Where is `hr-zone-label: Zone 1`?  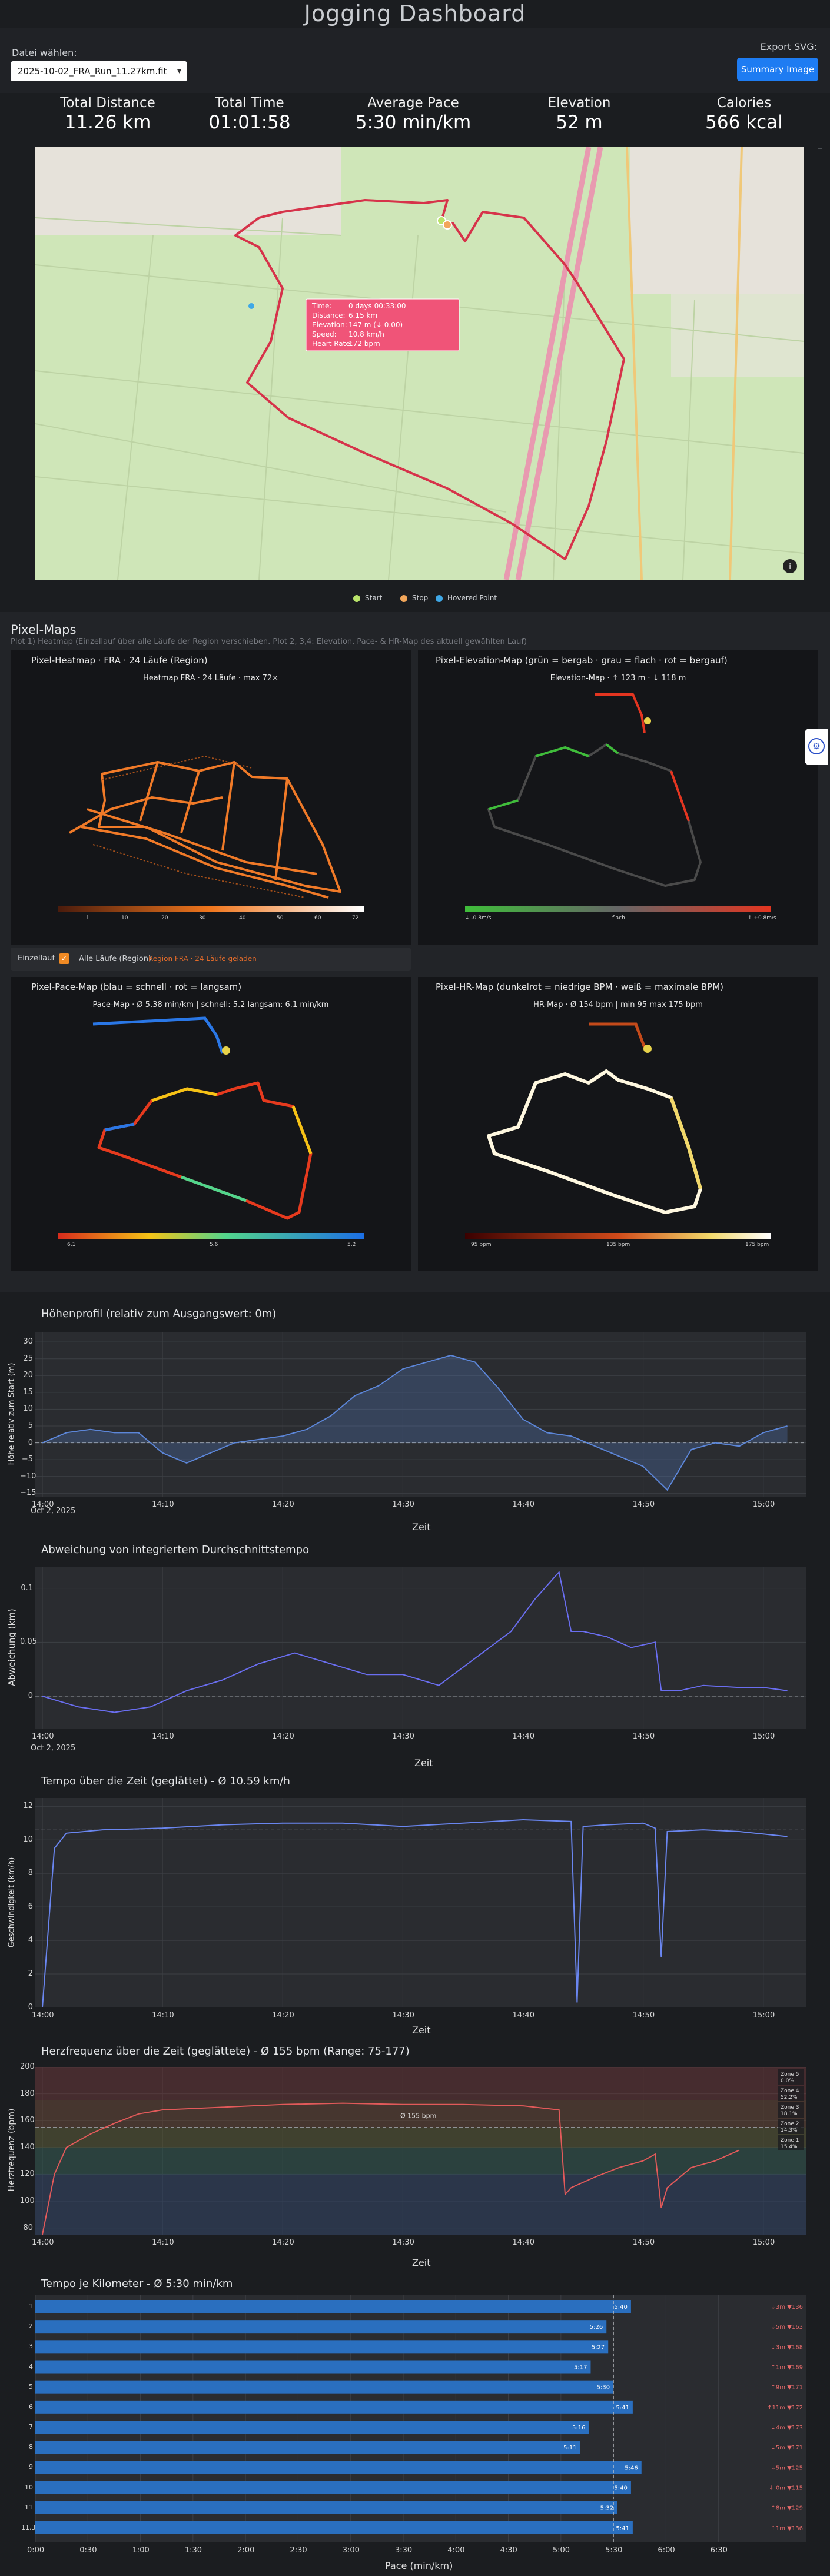
hr-zone-label: Zone 1 is located at coordinates (790, 2140).